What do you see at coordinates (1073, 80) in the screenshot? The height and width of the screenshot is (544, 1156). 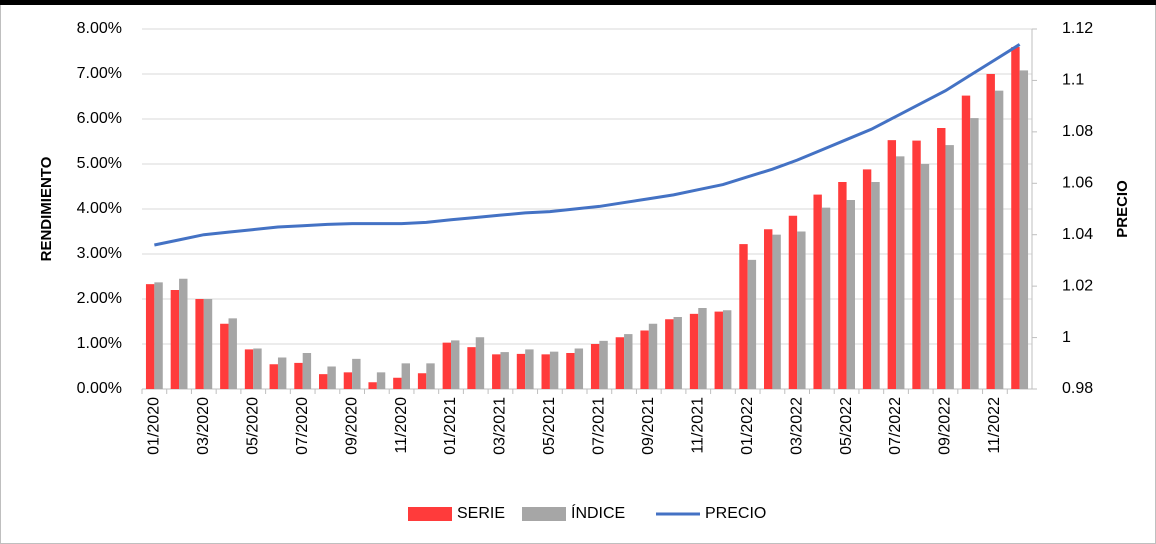 I see `y2-tick-label: 1.1` at bounding box center [1073, 80].